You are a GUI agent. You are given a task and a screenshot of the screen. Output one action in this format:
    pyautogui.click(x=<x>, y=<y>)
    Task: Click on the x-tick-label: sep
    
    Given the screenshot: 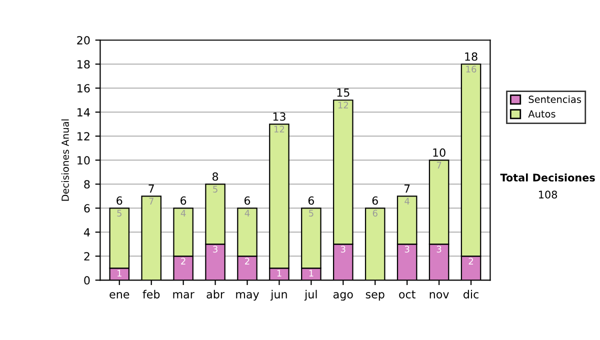 What is the action you would take?
    pyautogui.click(x=375, y=296)
    